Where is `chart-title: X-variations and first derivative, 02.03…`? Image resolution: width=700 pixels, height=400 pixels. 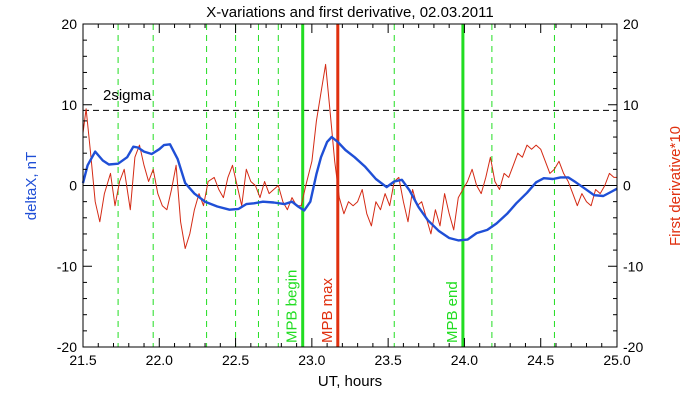
chart-title: X-variations and first derivative, 02.03… is located at coordinates (349, 12).